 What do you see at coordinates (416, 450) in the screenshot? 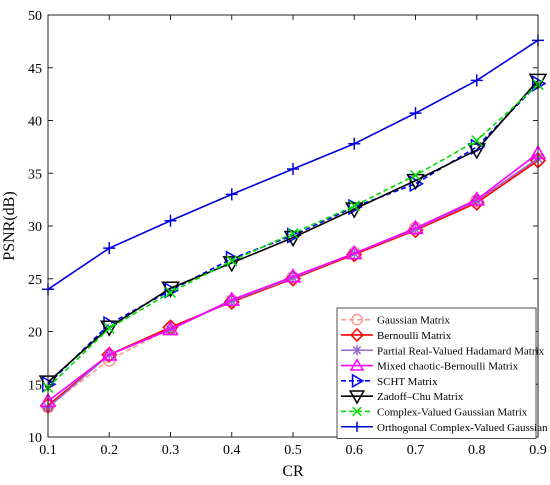
I see `x-tick-label: 0.7` at bounding box center [416, 450].